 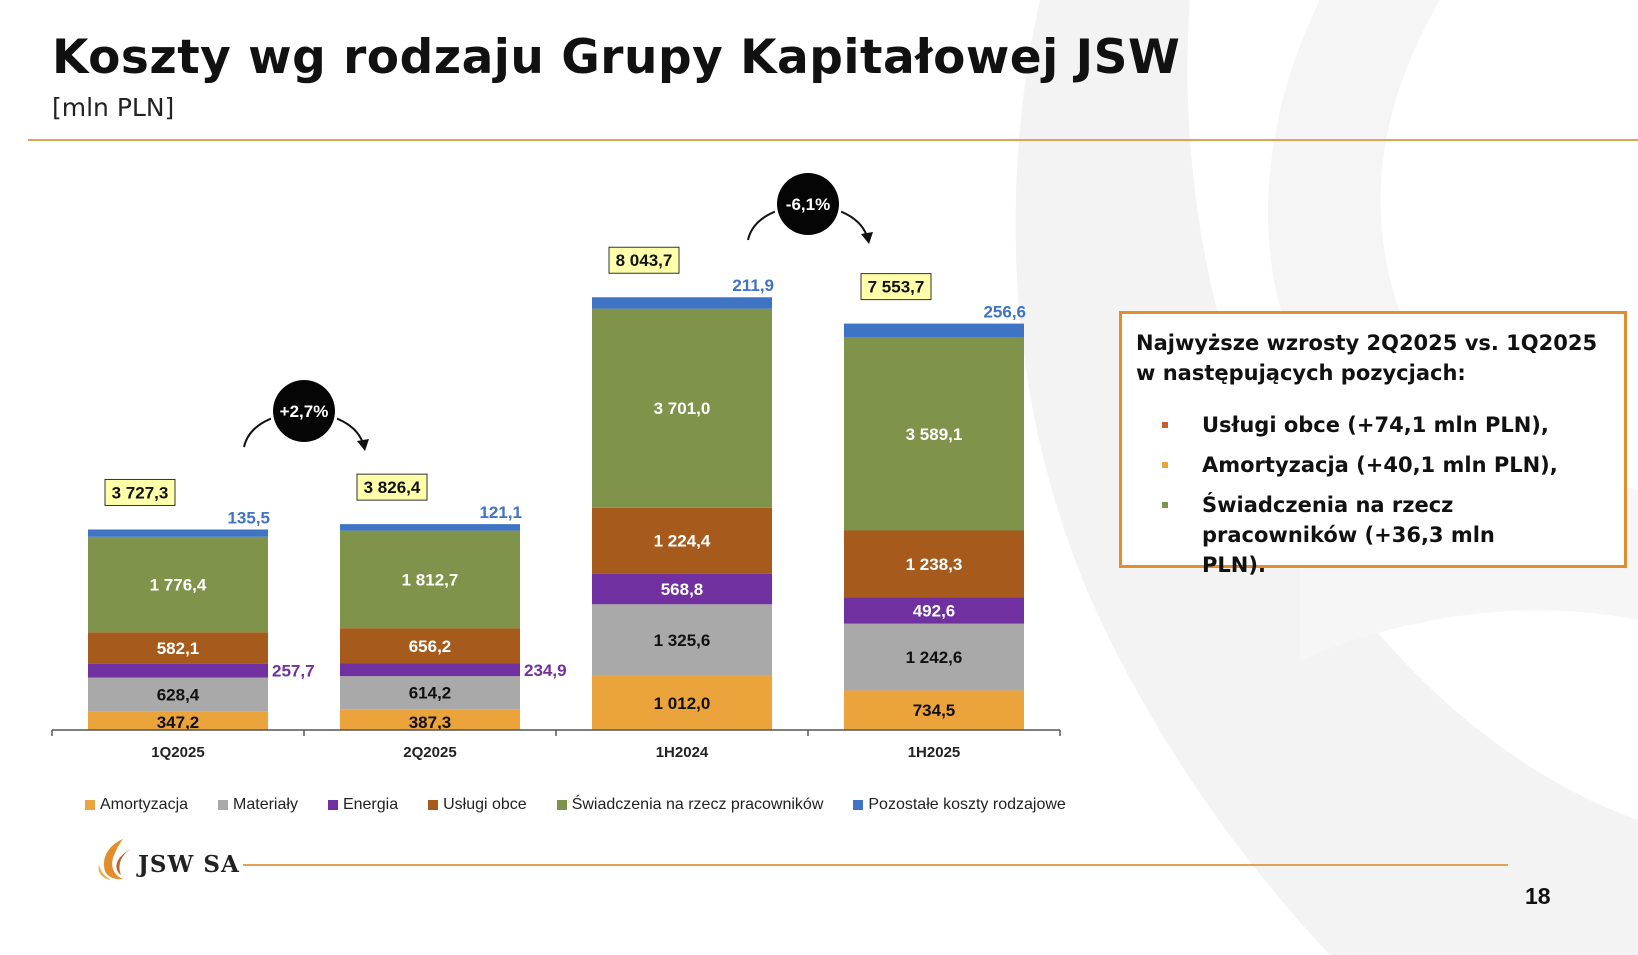 I want to click on x-tick-label: 1H2025, so click(x=934, y=752).